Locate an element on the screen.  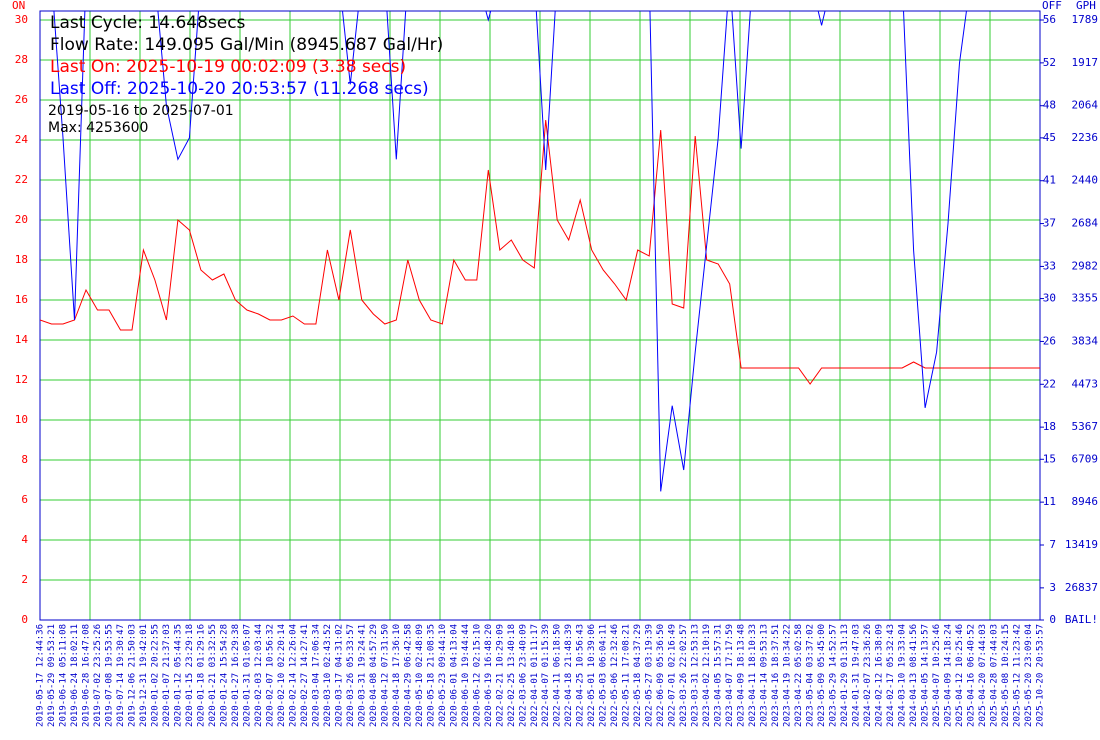
y2-tick-label: 22 is located at coordinates (1049, 383).